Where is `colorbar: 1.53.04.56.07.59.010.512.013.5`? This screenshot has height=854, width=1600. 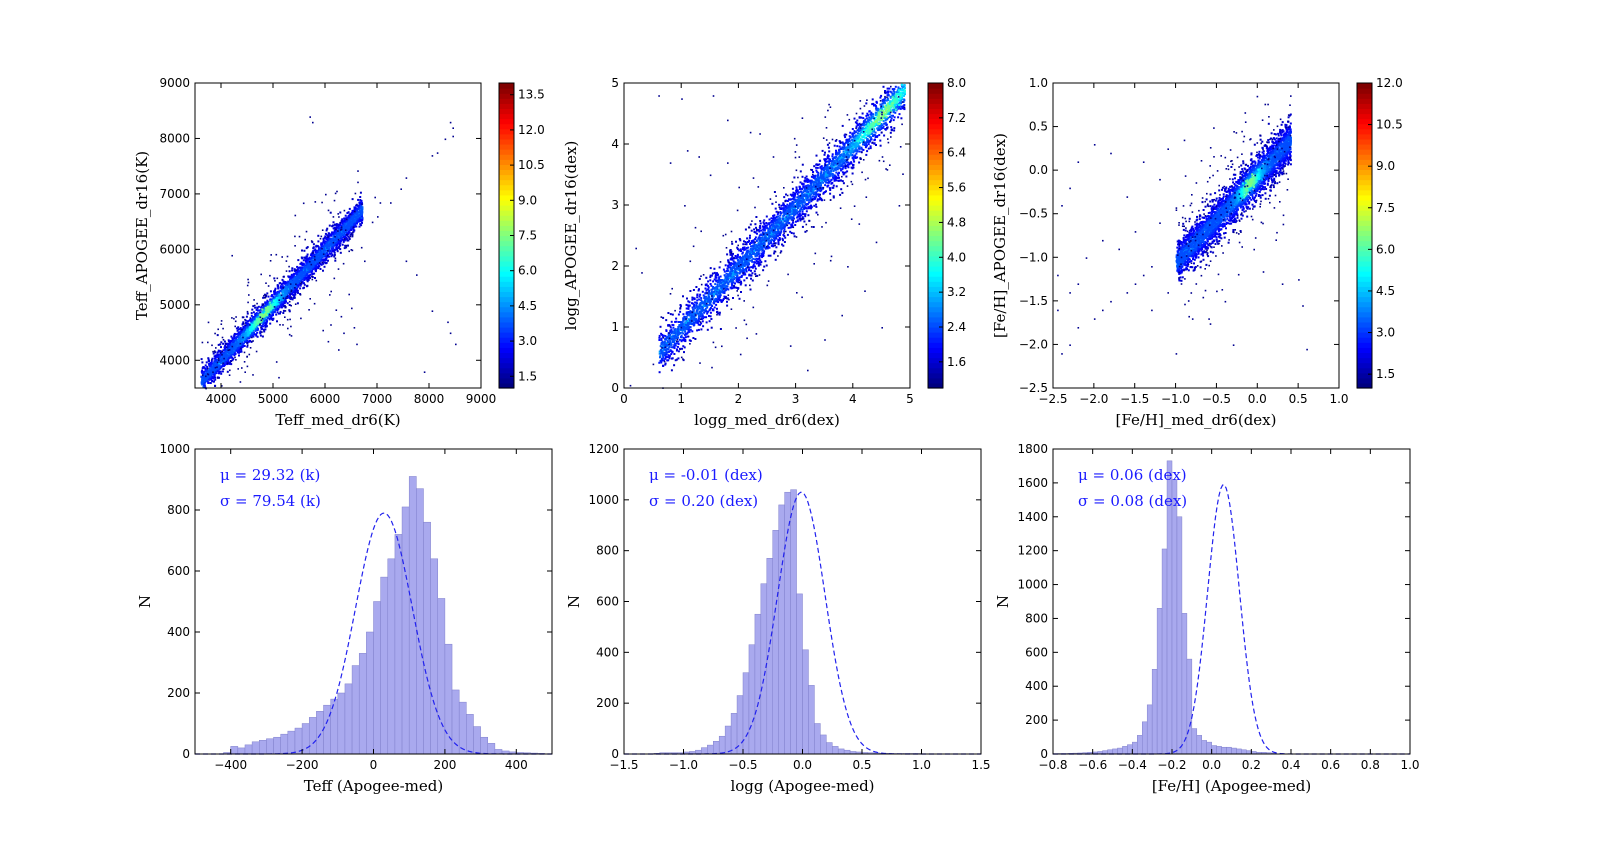 colorbar: 1.53.04.56.07.59.010.512.013.5 is located at coordinates (521, 235).